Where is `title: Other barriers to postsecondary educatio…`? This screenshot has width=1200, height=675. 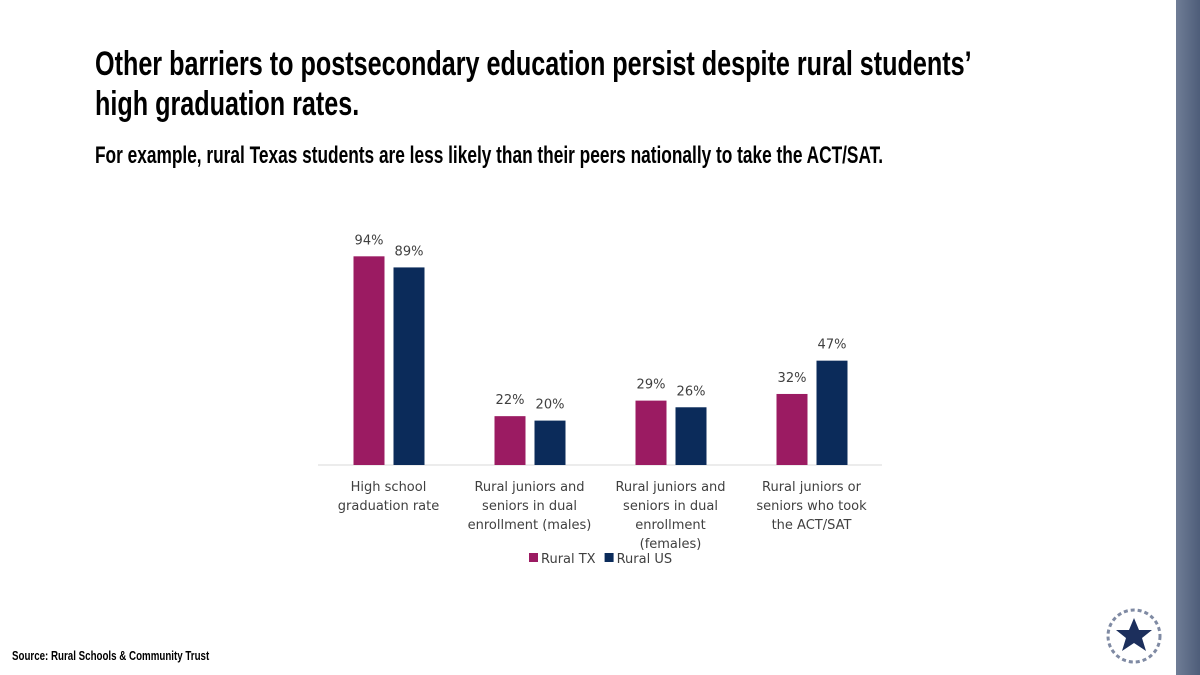
title: Other barriers to postsecondary educatio… is located at coordinates (533, 84).